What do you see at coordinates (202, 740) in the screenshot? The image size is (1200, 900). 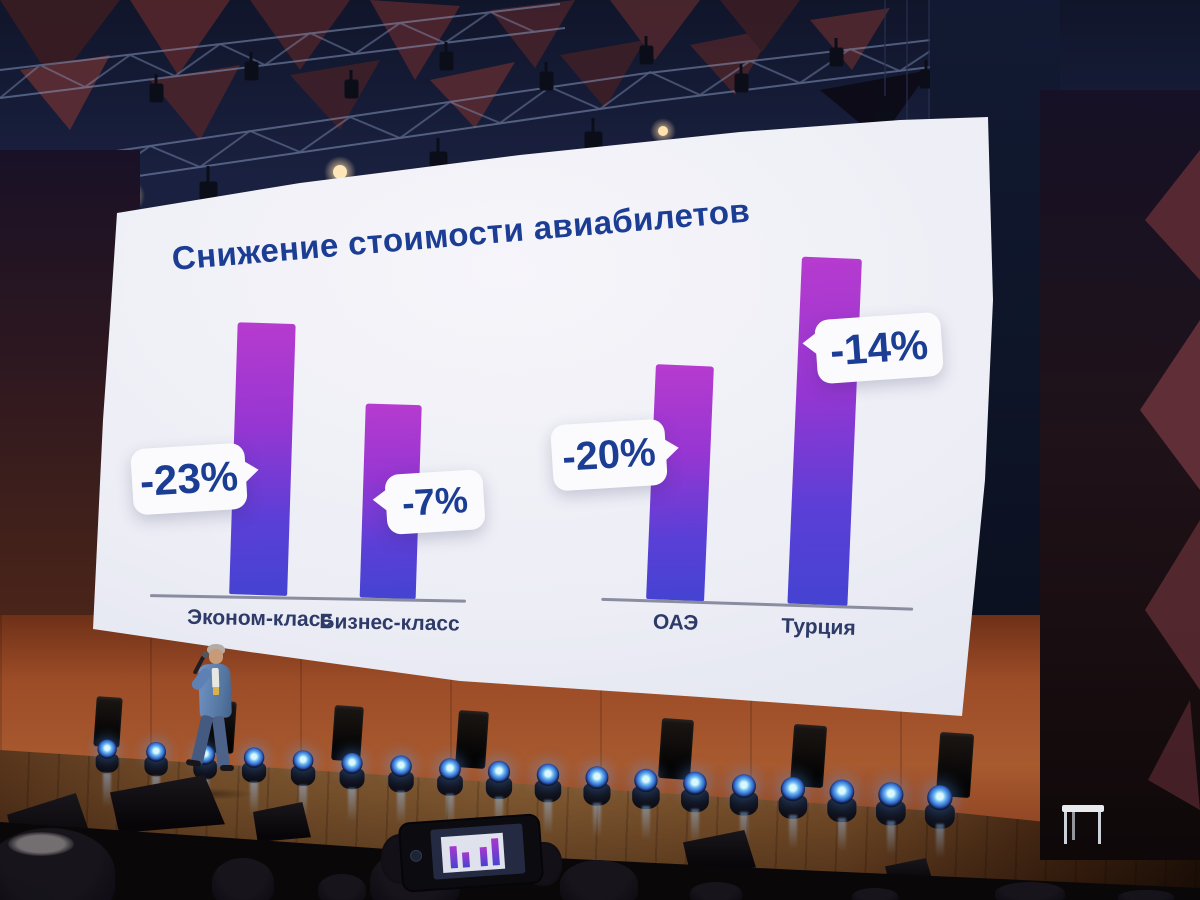 I see `presenter-leg-front` at bounding box center [202, 740].